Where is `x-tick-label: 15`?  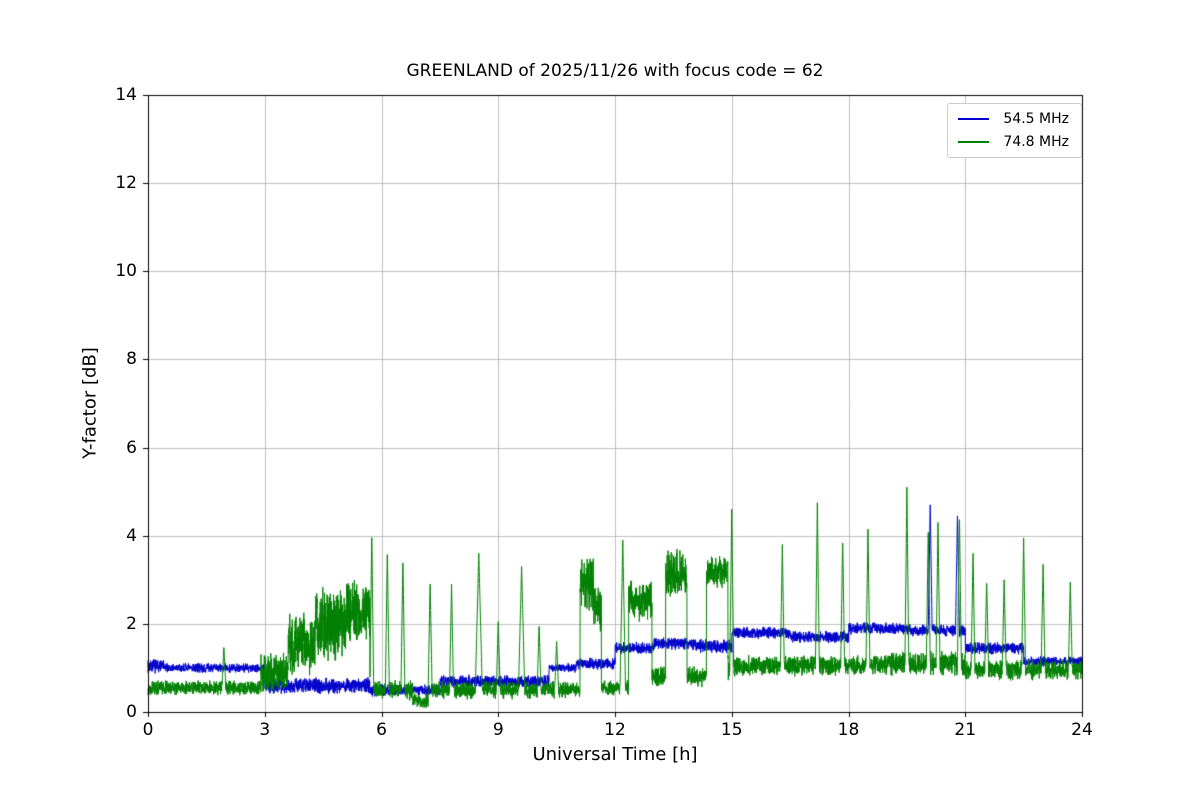
x-tick-label: 15 is located at coordinates (731, 730).